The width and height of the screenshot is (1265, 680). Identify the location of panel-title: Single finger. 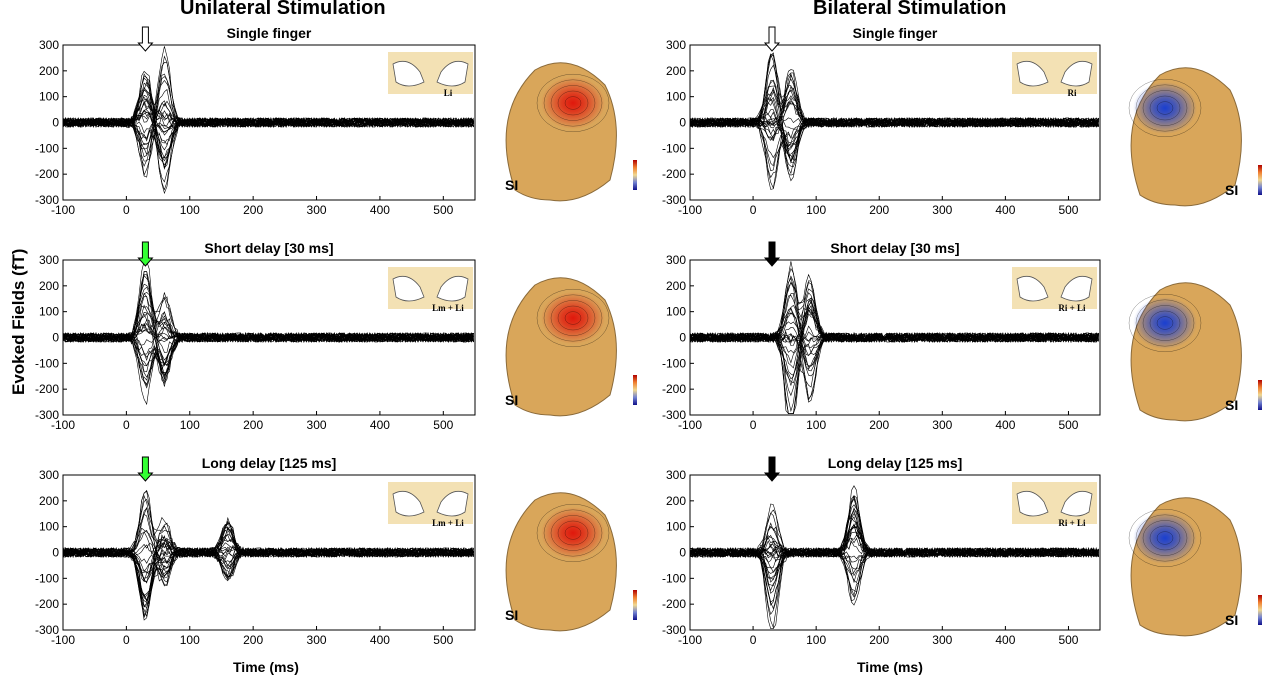
(269, 33).